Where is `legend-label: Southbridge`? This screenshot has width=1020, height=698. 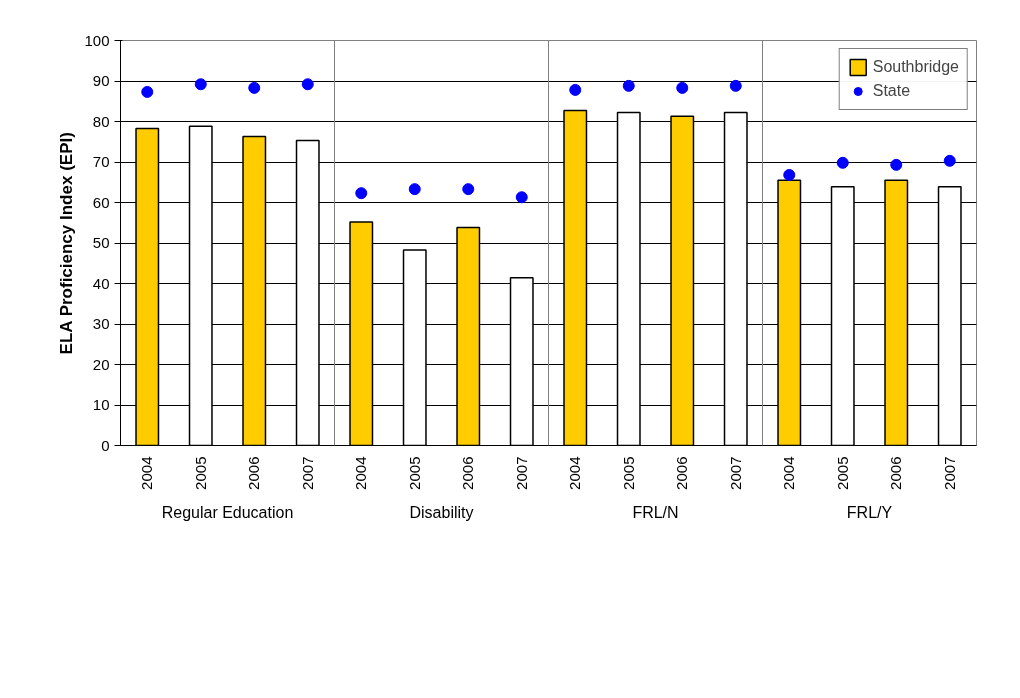 legend-label: Southbridge is located at coordinates (915, 67).